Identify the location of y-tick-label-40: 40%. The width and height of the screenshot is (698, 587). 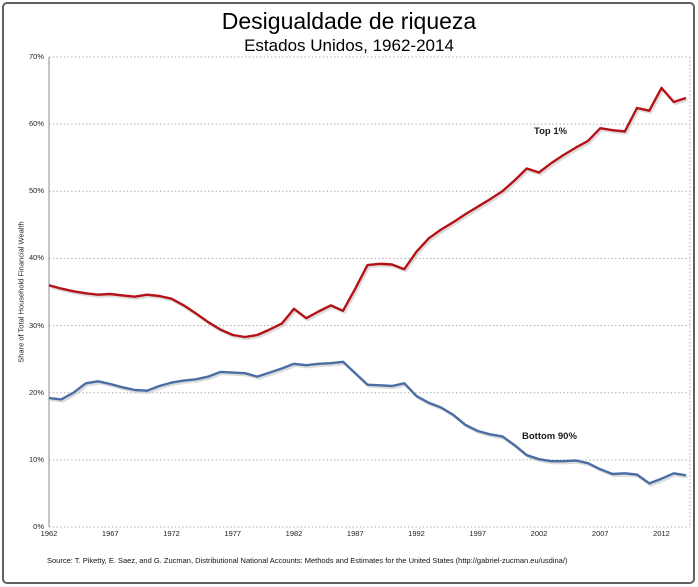
(36, 258).